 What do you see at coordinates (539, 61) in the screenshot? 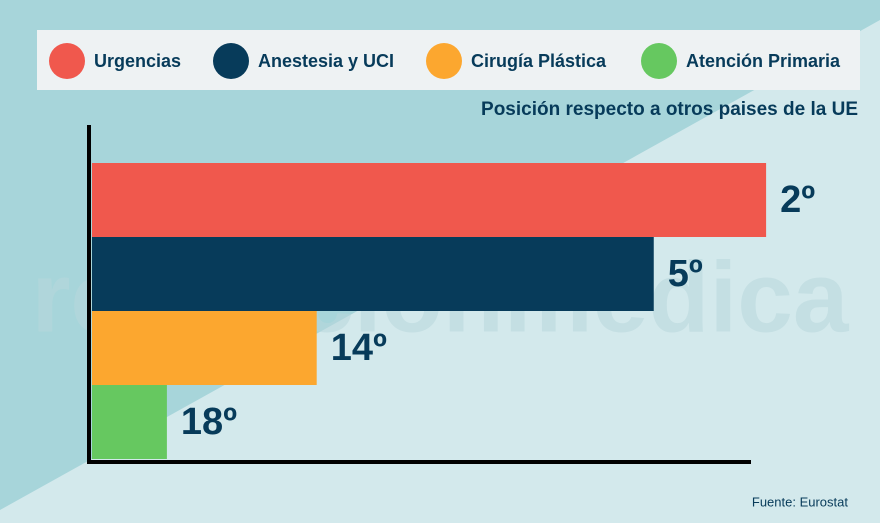
I see `legend-label: Cirugía Plástica` at bounding box center [539, 61].